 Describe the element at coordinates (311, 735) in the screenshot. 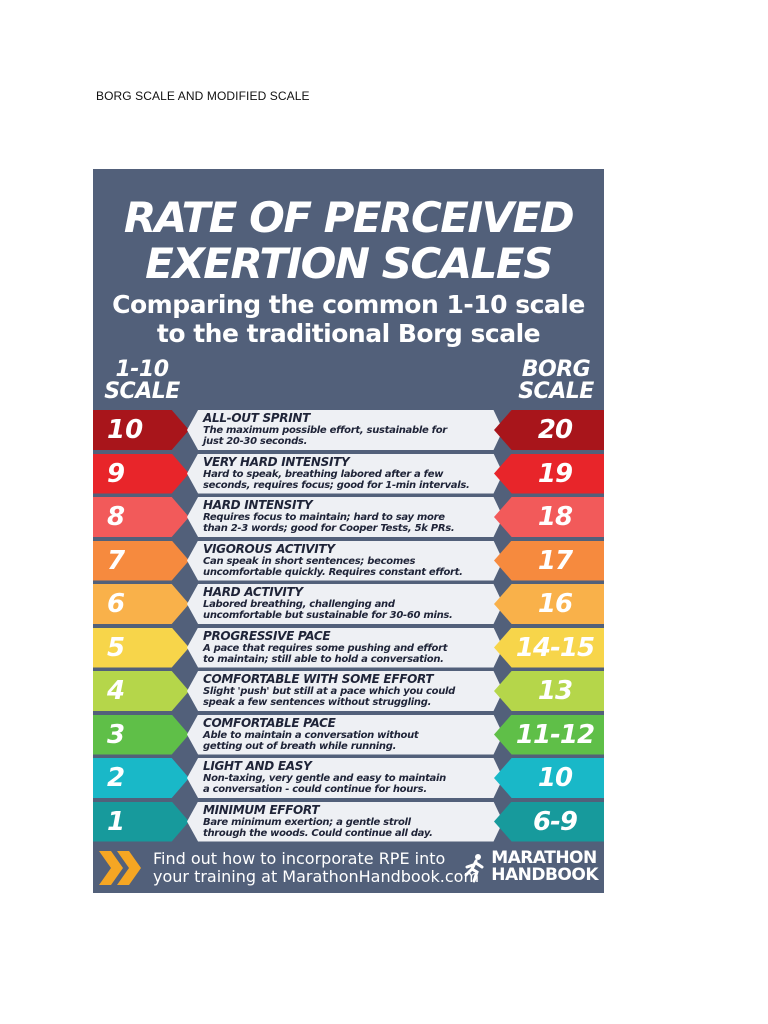

I see `intensity-text-line1: Able to maintain a conversation without` at that location.